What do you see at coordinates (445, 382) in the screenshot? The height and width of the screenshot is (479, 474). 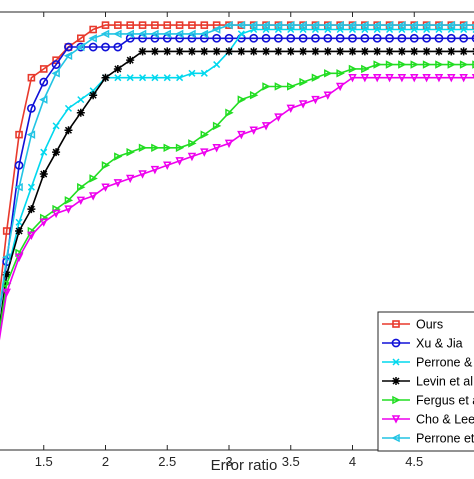 I see `legend-label: Levin et al.` at bounding box center [445, 382].